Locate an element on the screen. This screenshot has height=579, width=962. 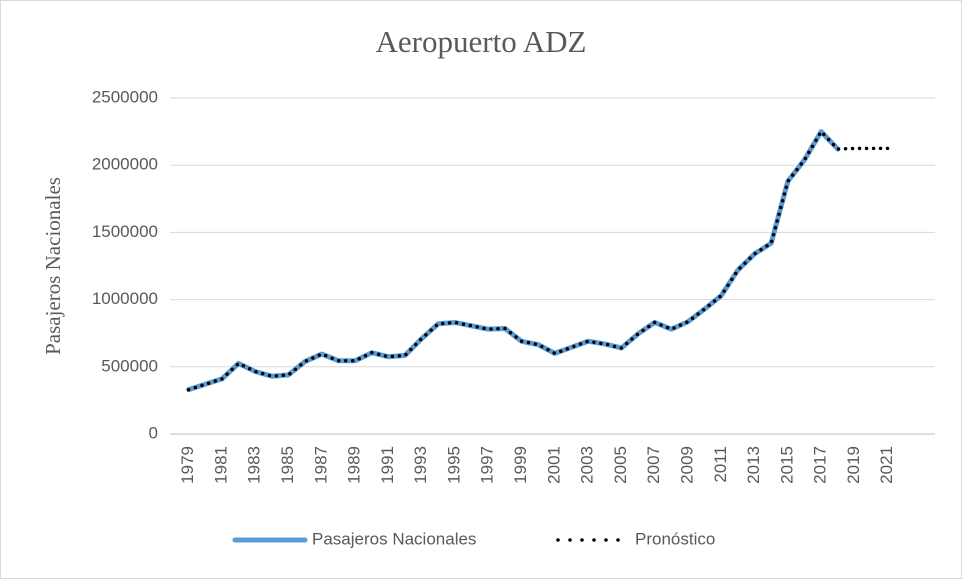
y-tick-label: 0 is located at coordinates (153, 432).